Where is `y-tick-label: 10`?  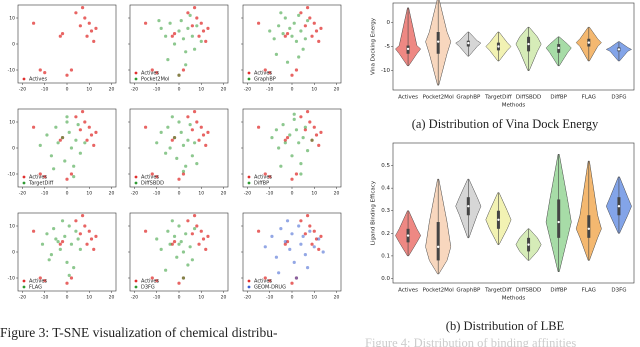
y-tick-label: 10 is located at coordinates (12, 123).